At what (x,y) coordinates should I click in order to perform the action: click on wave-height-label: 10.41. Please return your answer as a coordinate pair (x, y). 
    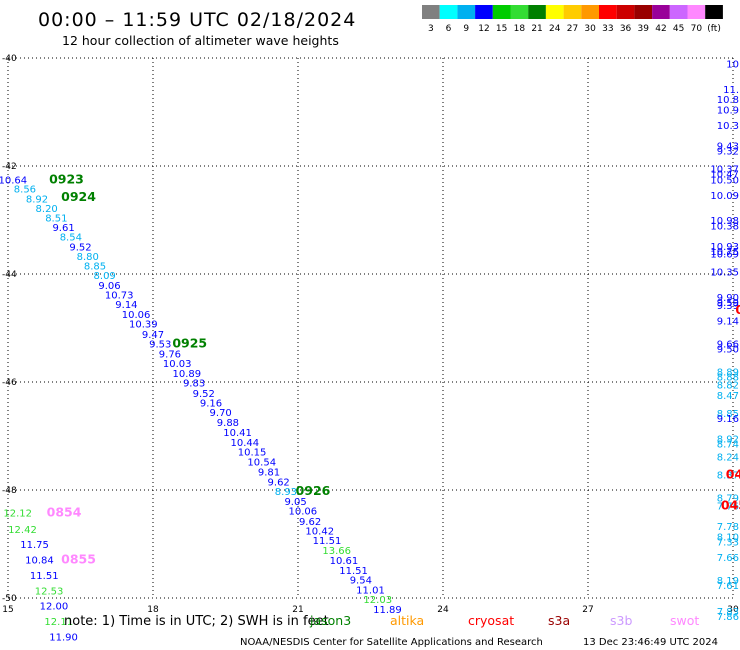
    Looking at the image, I should click on (237, 433).